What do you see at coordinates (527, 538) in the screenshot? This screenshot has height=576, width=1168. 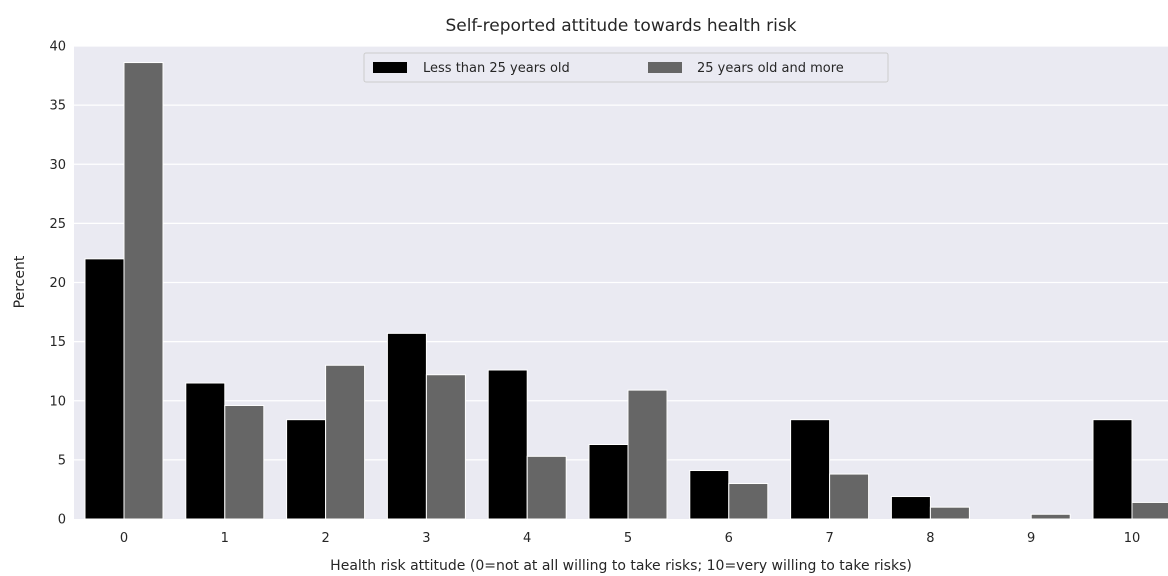 I see `x-tick-label: 4` at bounding box center [527, 538].